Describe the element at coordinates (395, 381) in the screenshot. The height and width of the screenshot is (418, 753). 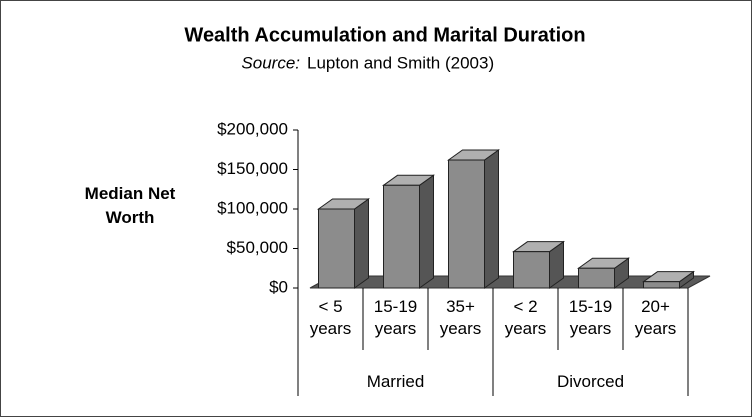
I see `group-label: Married` at that location.